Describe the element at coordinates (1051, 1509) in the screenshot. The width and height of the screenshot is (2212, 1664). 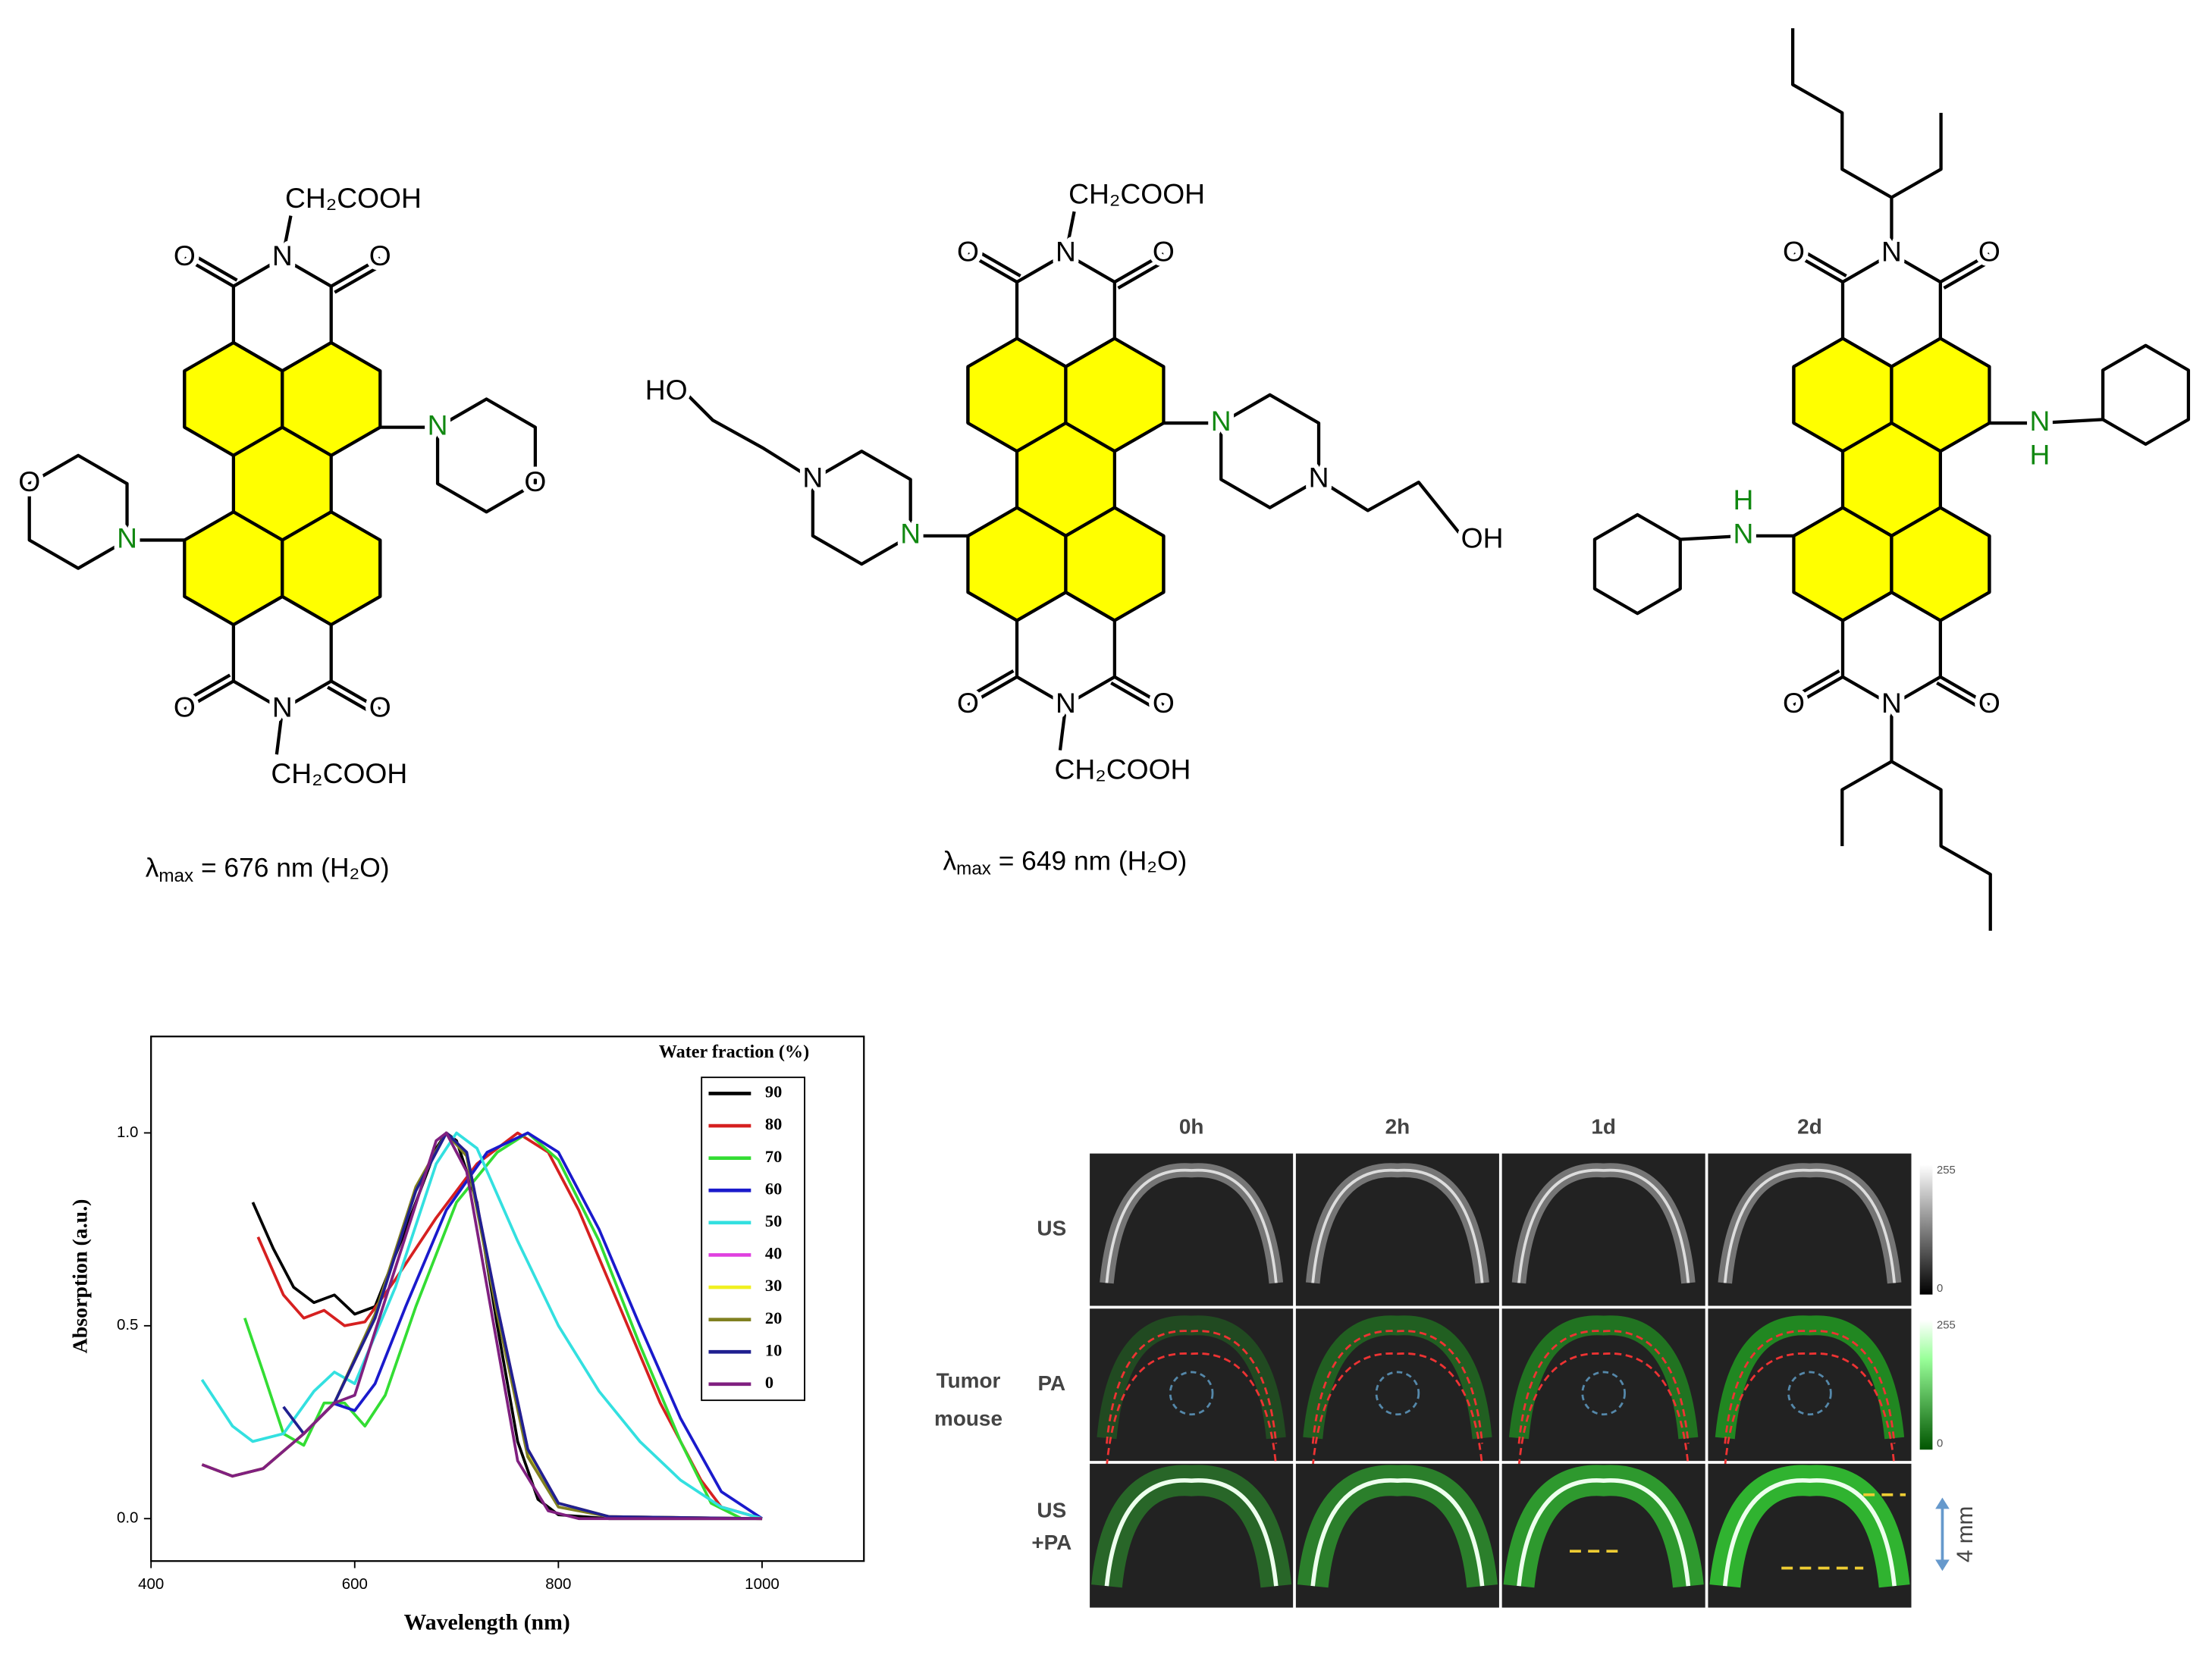
I see `row-label: US` at that location.